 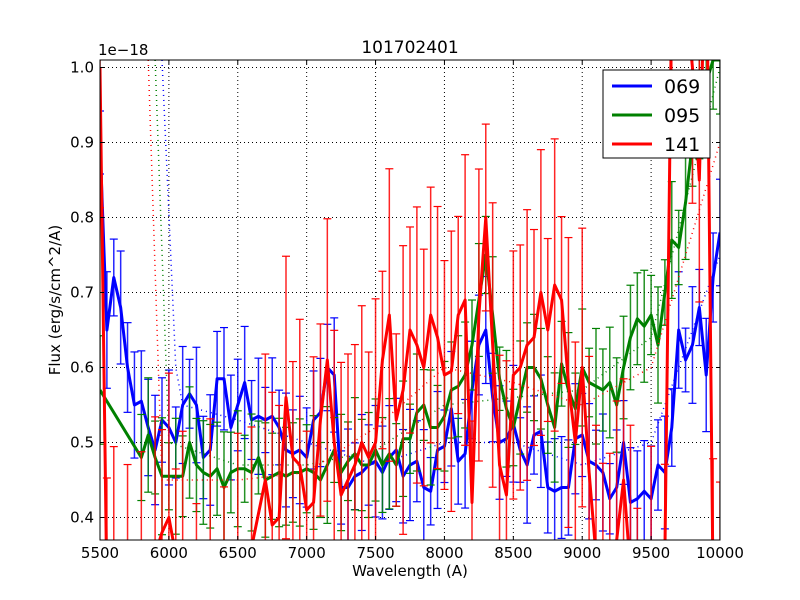 I want to click on x-tick-label: 5500, so click(x=100, y=553).